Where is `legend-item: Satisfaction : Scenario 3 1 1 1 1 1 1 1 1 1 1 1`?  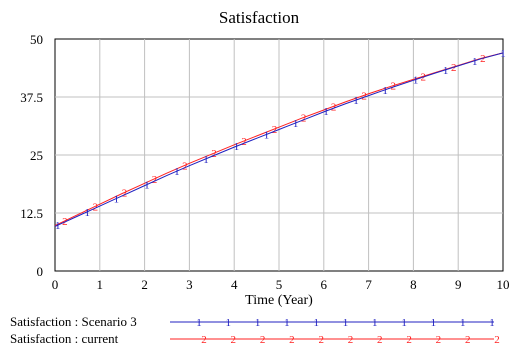 legend-item: Satisfaction : Scenario 3 1 1 1 1 1 1 1 1 1 1 1 is located at coordinates (252, 321).